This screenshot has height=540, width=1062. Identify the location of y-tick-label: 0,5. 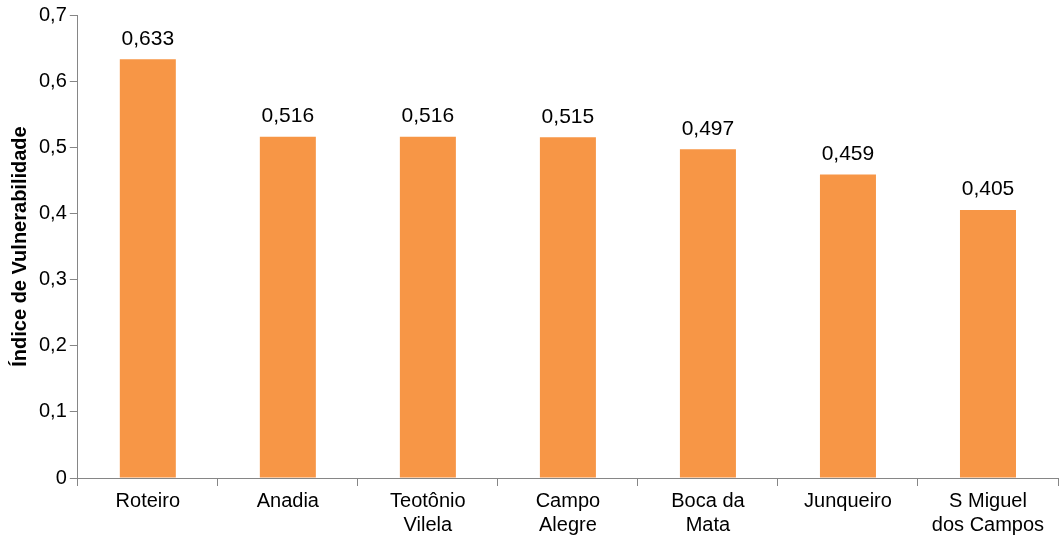
(52, 145).